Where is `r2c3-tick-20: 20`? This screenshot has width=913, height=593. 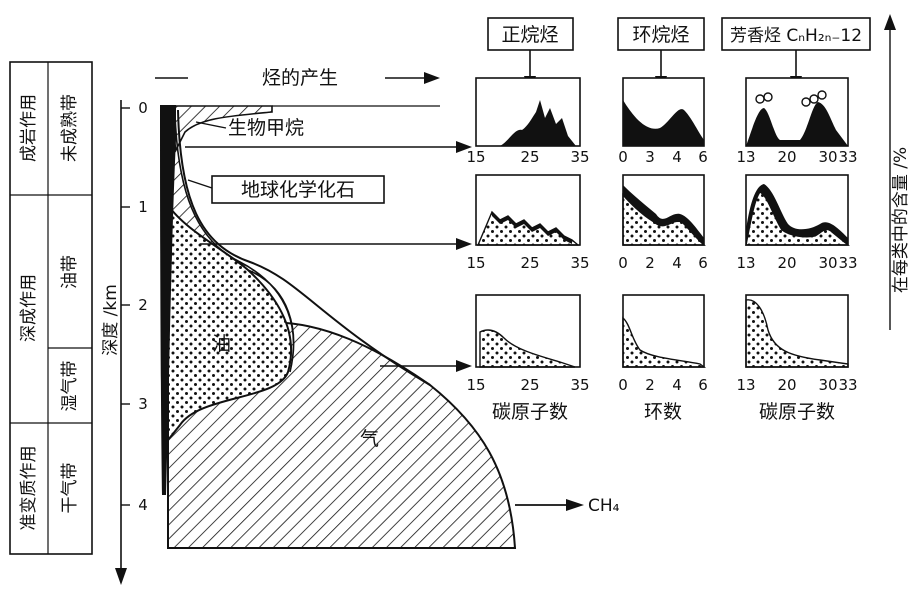 r2c3-tick-20: 20 is located at coordinates (786, 263).